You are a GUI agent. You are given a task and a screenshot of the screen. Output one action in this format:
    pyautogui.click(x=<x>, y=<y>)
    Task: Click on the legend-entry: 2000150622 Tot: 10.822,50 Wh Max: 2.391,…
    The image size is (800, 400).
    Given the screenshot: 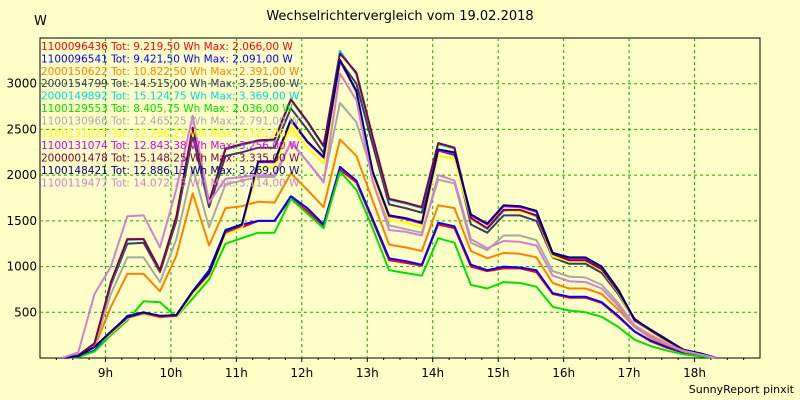 What is the action you would take?
    pyautogui.click(x=170, y=72)
    